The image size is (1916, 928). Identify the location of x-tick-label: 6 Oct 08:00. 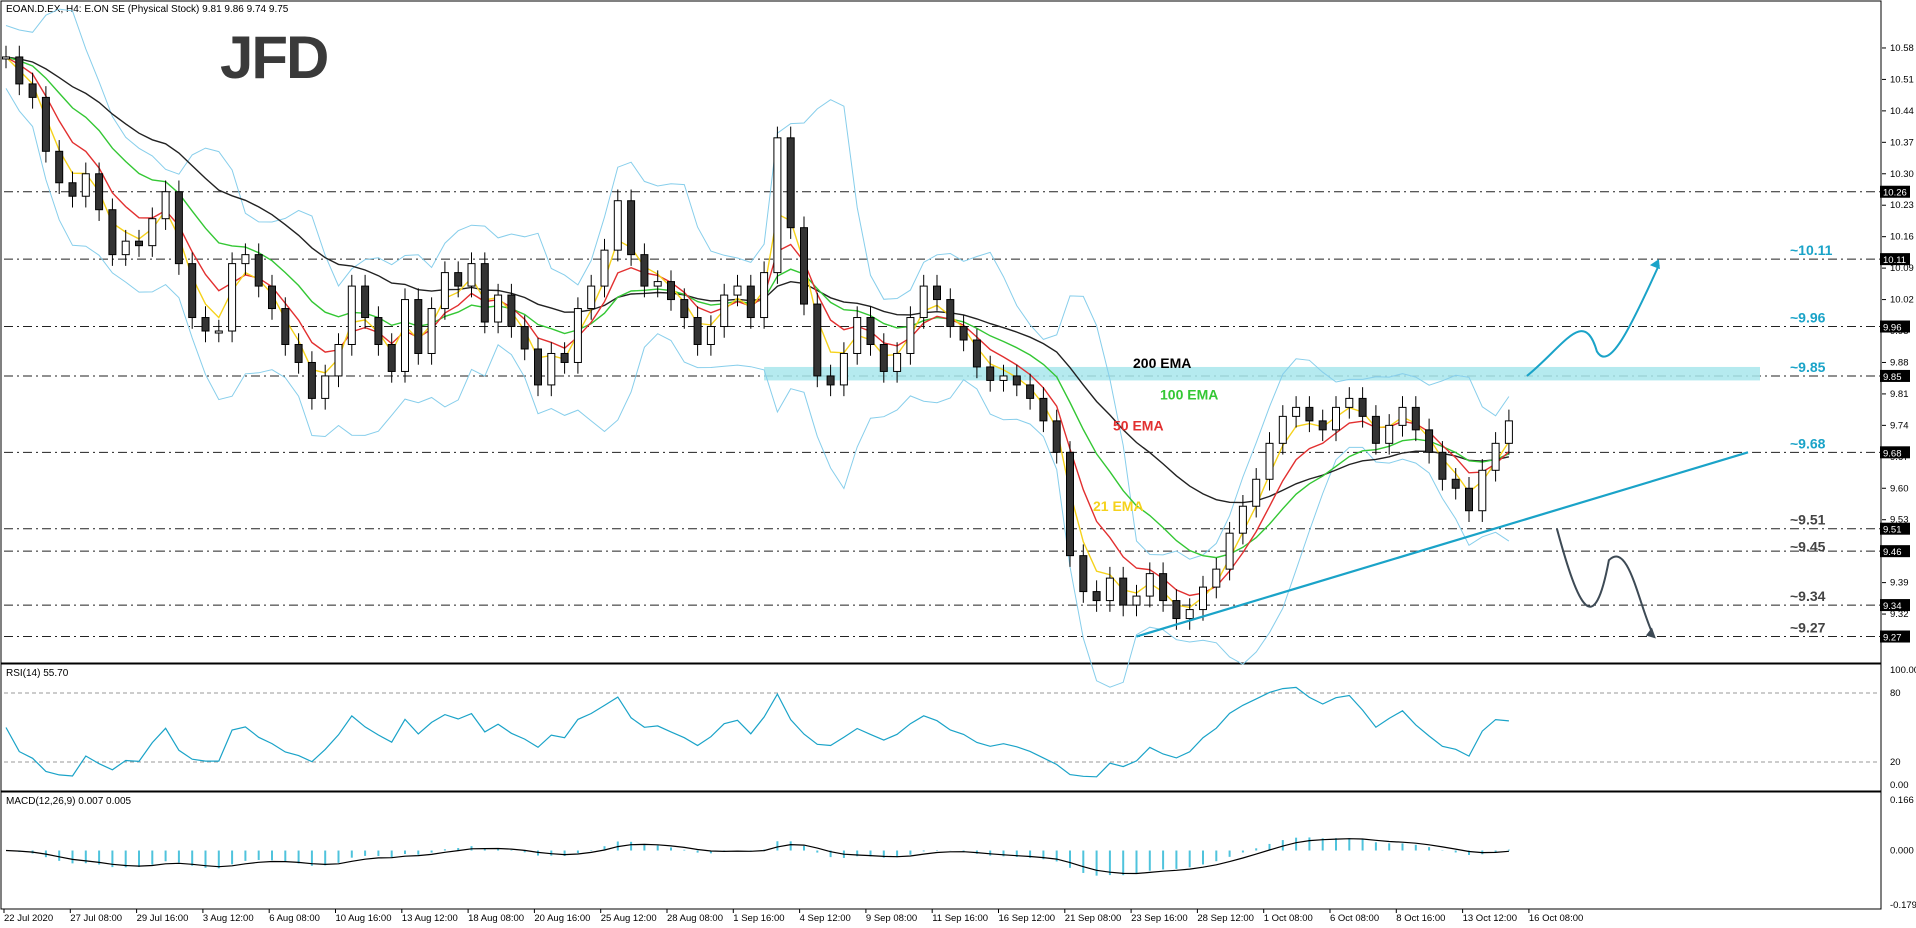
(1354, 918).